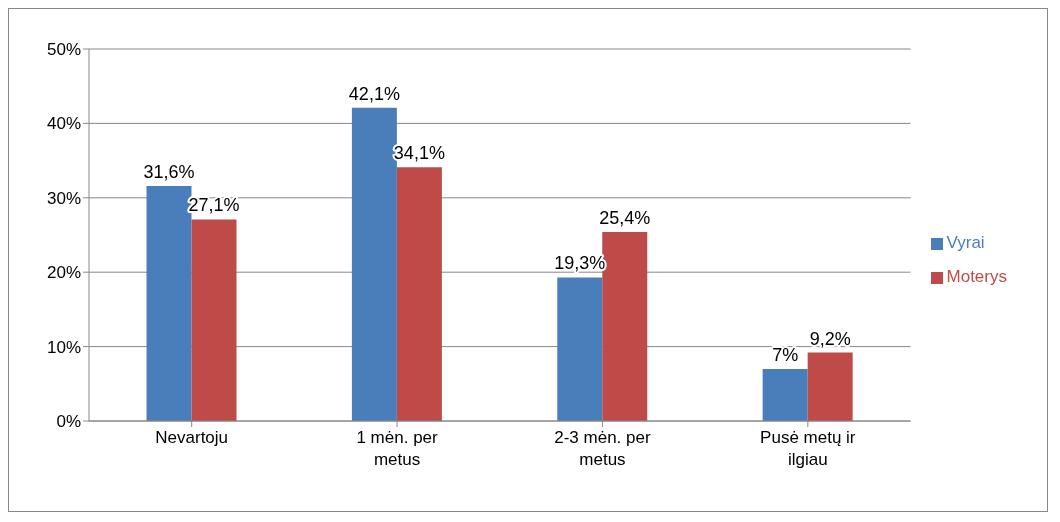 The image size is (1060, 522). I want to click on data-label: 25,4%, so click(625, 218).